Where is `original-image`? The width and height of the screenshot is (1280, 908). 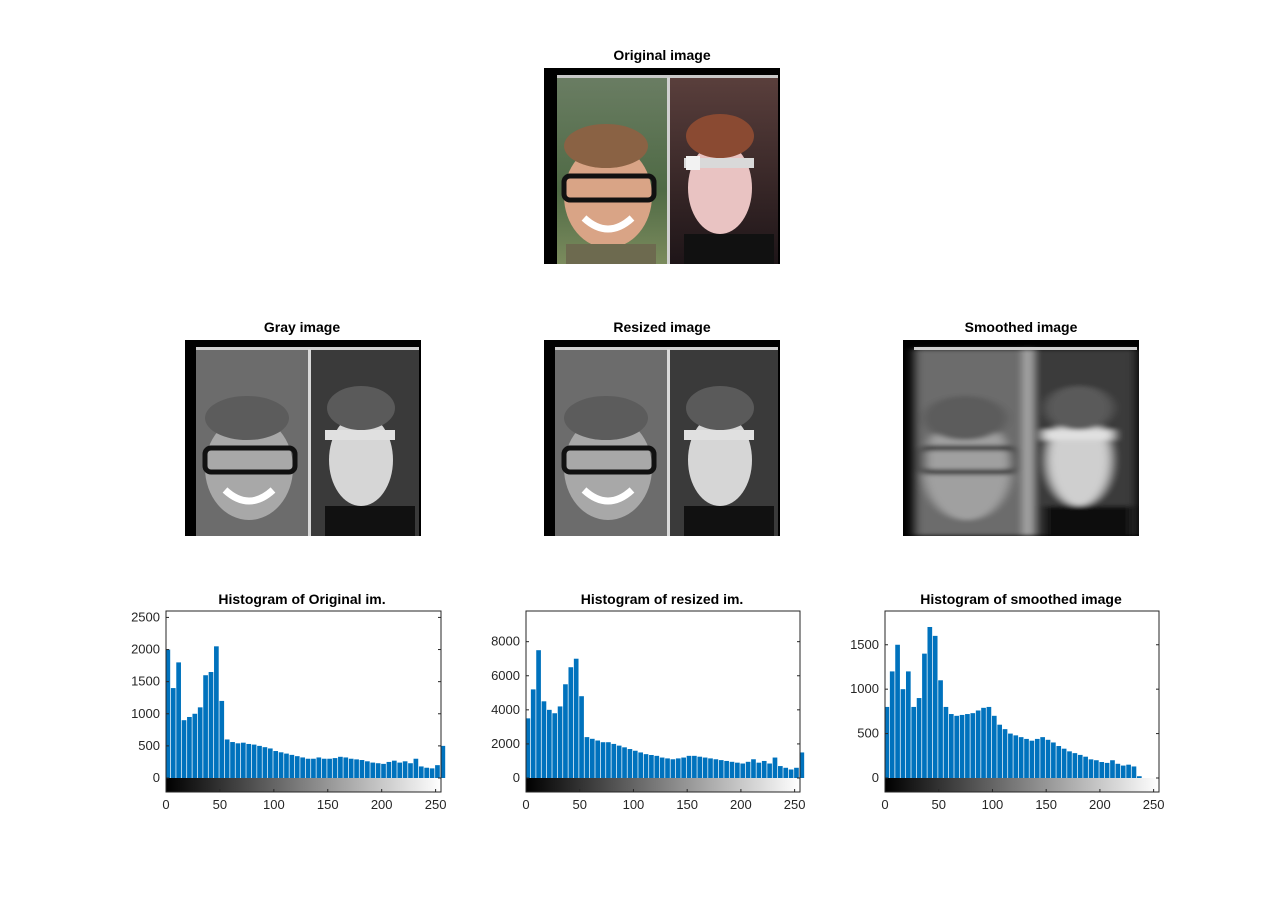
original-image is located at coordinates (662, 166).